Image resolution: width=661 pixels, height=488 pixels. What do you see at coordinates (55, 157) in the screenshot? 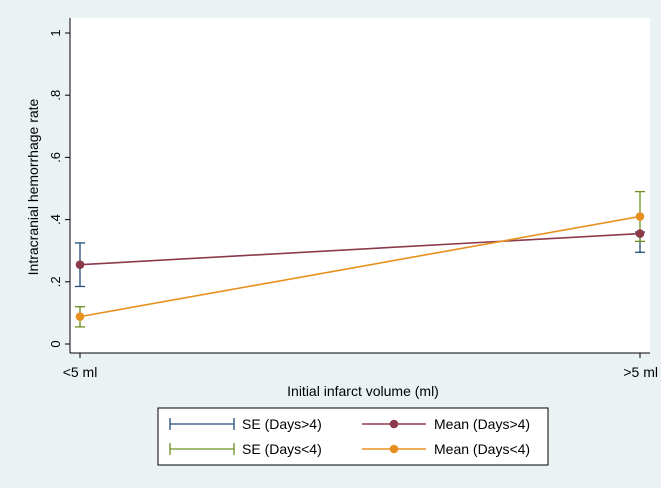
I see `y-tick-label: .6` at bounding box center [55, 157].